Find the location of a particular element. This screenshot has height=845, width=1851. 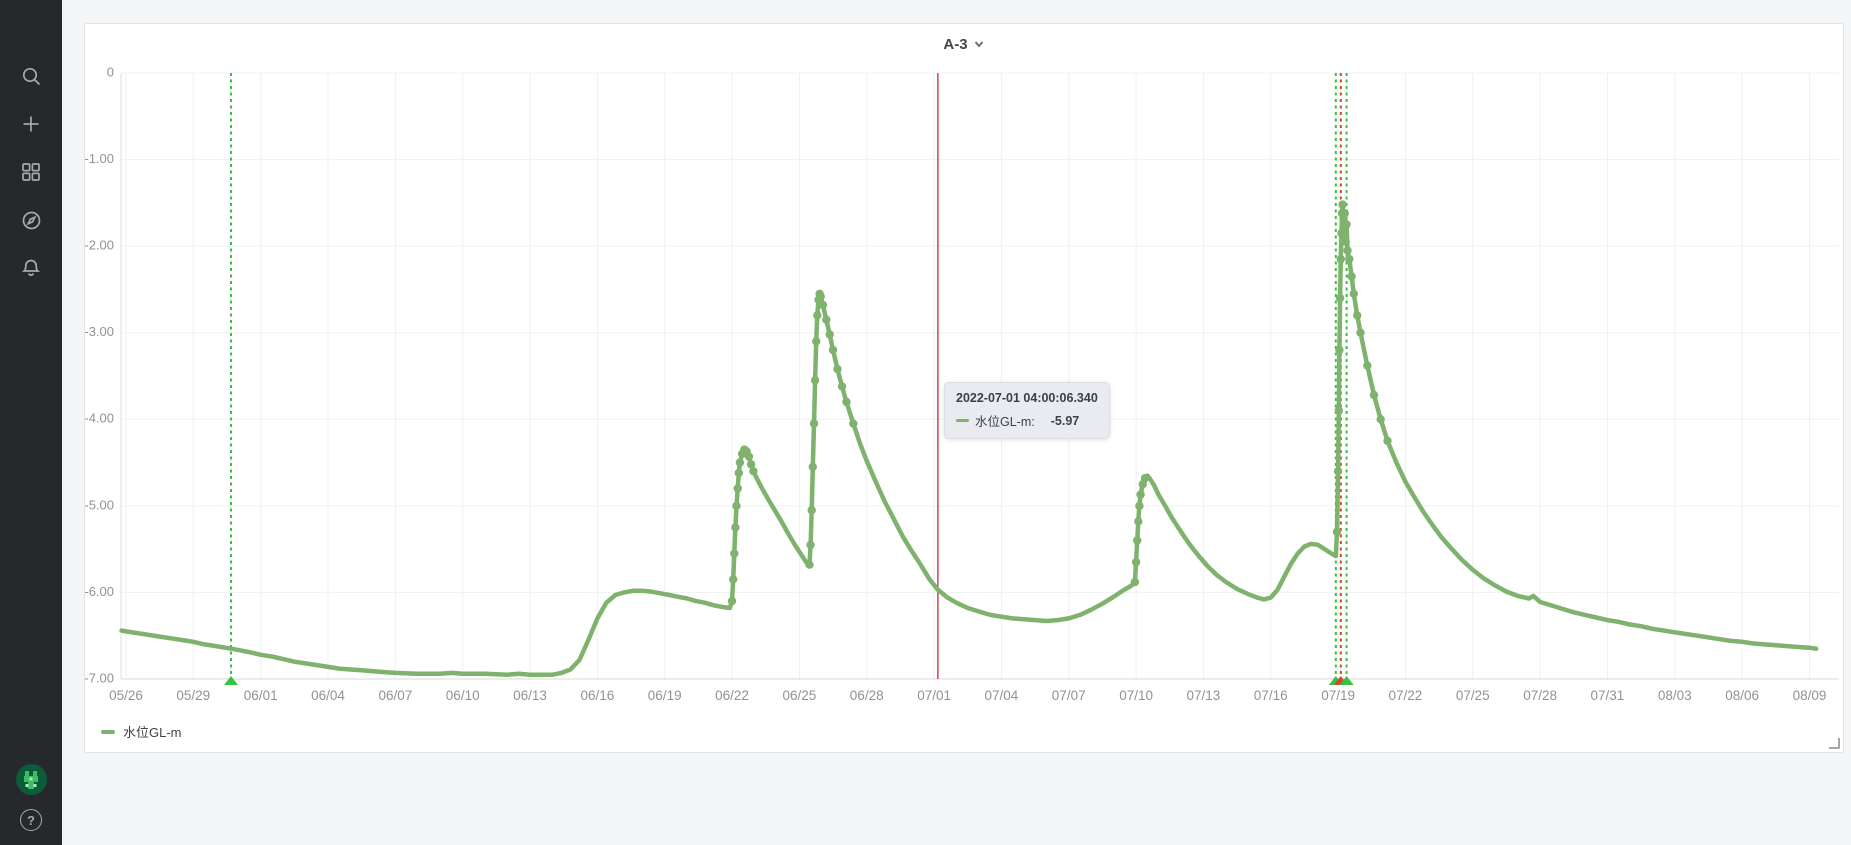

svg-text: 07/31 is located at coordinates (1608, 695).